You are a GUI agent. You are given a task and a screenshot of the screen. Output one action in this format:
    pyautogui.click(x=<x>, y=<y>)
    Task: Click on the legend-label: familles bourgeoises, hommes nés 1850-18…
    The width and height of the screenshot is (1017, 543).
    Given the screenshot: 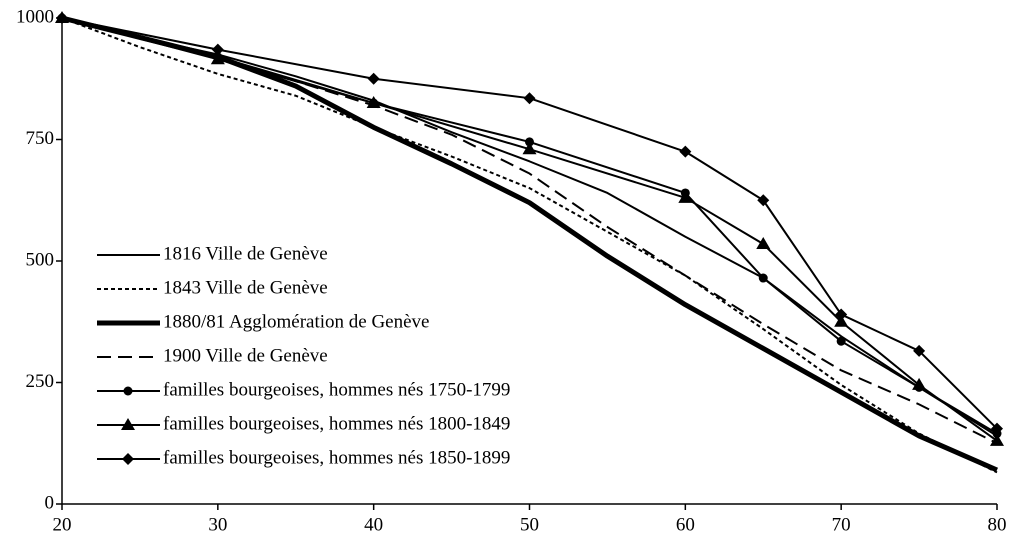 What is the action you would take?
    pyautogui.click(x=336, y=457)
    